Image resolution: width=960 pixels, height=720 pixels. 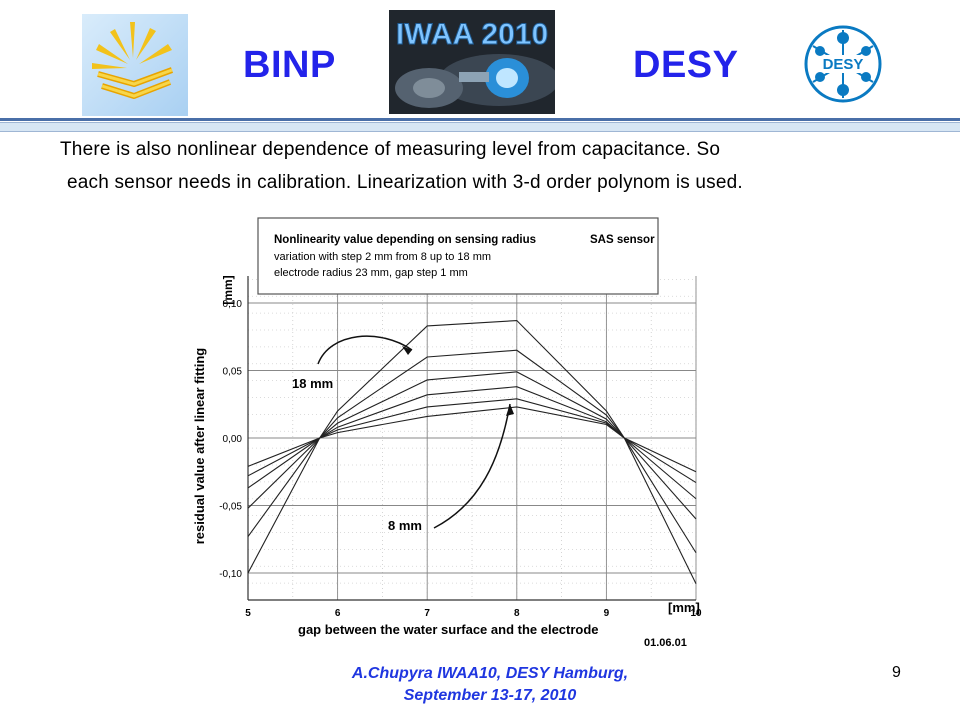 What do you see at coordinates (517, 613) in the screenshot?
I see `x-tick-label: 8` at bounding box center [517, 613].